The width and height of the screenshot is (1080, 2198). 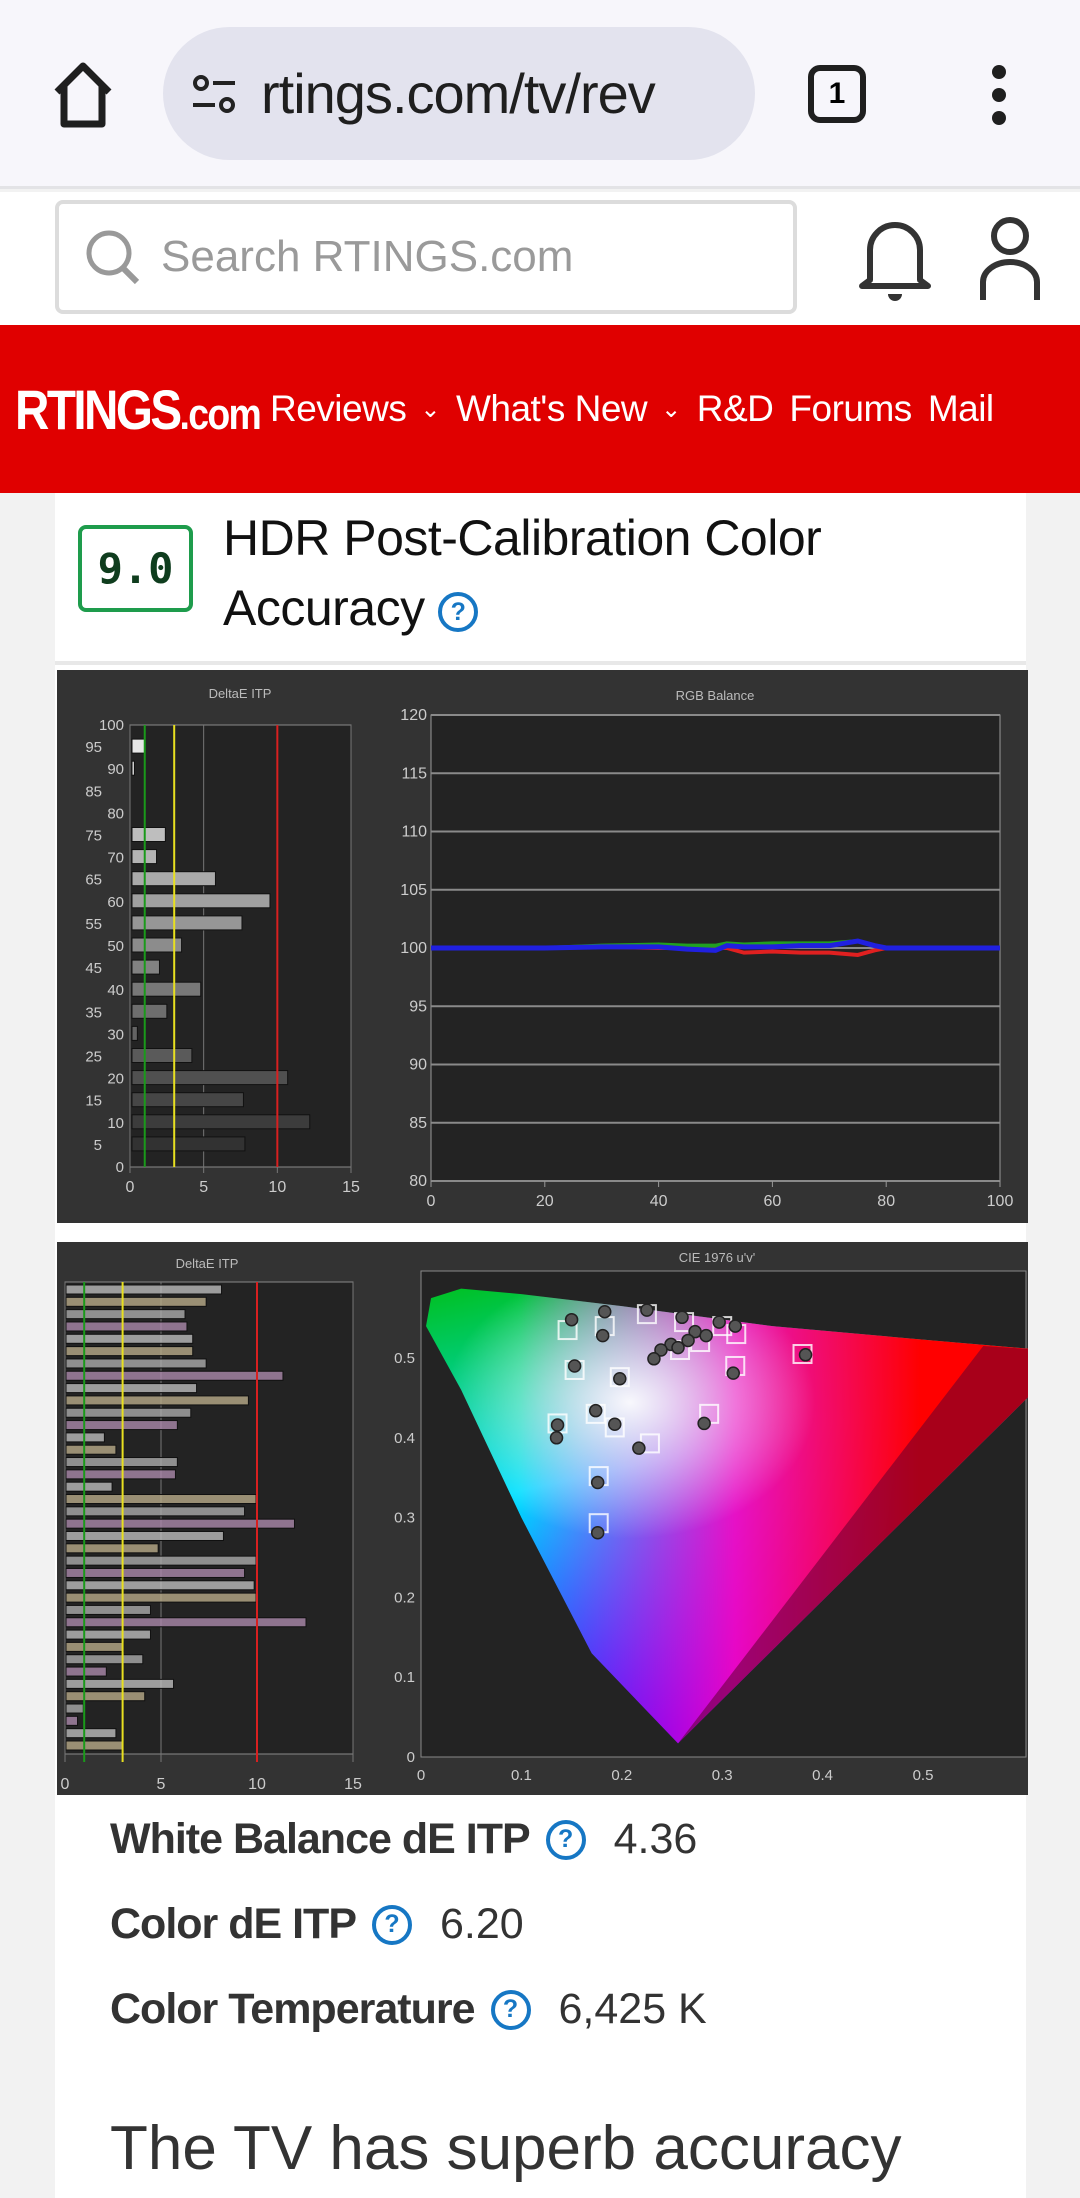 I want to click on search-icon, so click(x=113, y=257).